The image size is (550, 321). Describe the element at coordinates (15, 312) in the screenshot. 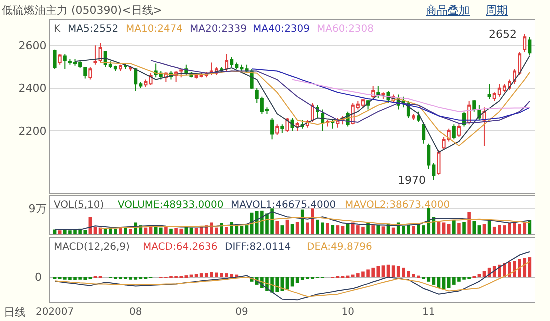

I see `text: 日线` at that location.